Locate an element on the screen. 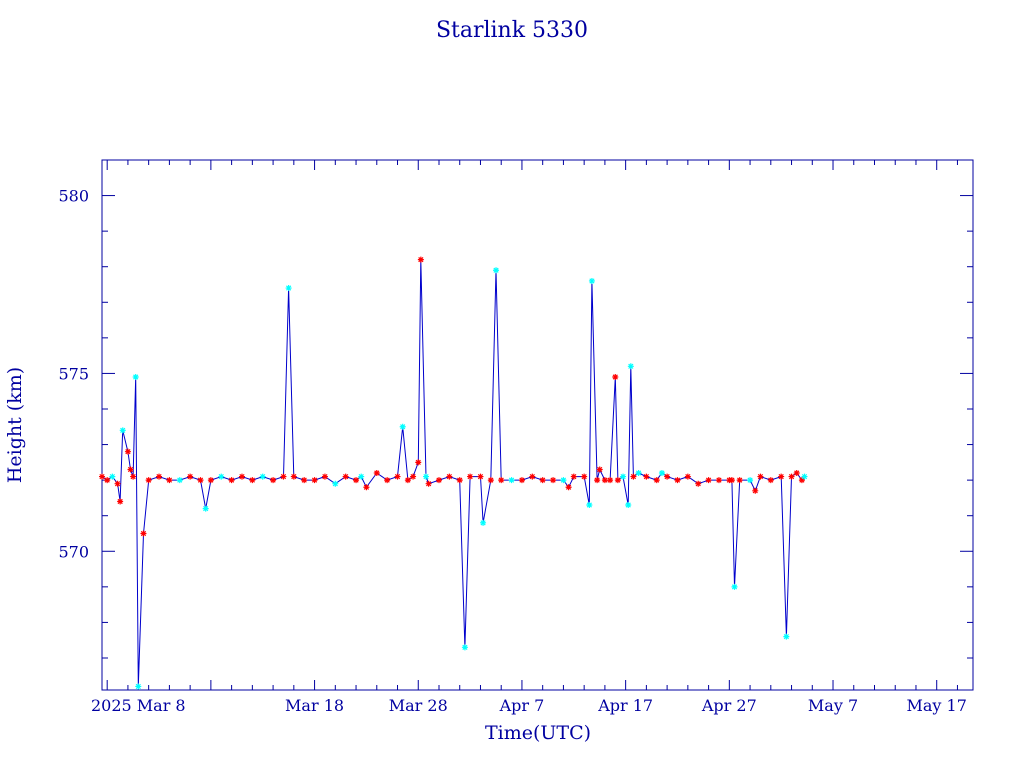 The image size is (1024, 768). y-tick-label: 575 is located at coordinates (73, 373).